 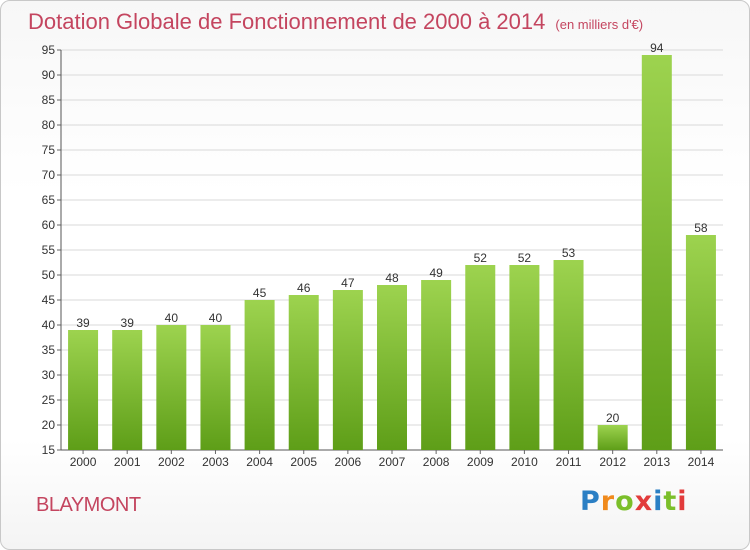 I want to click on value-label-2007: 48, so click(x=392, y=278).